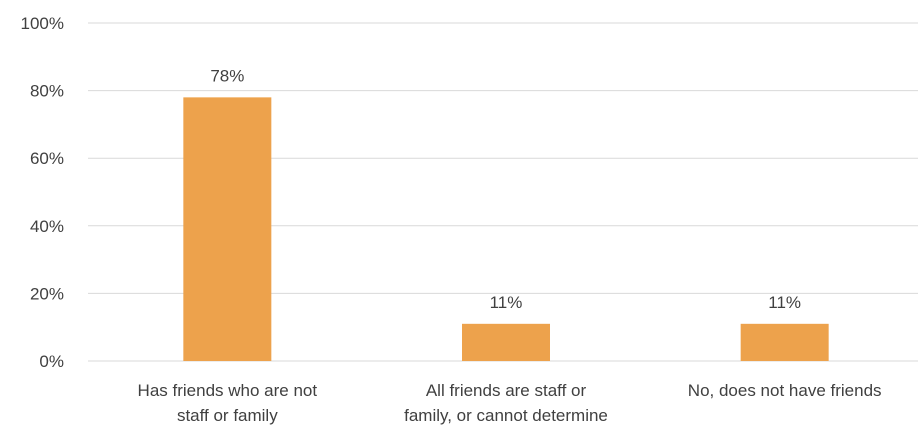  What do you see at coordinates (42, 23) in the screenshot?
I see `y-tick-label: 100%` at bounding box center [42, 23].